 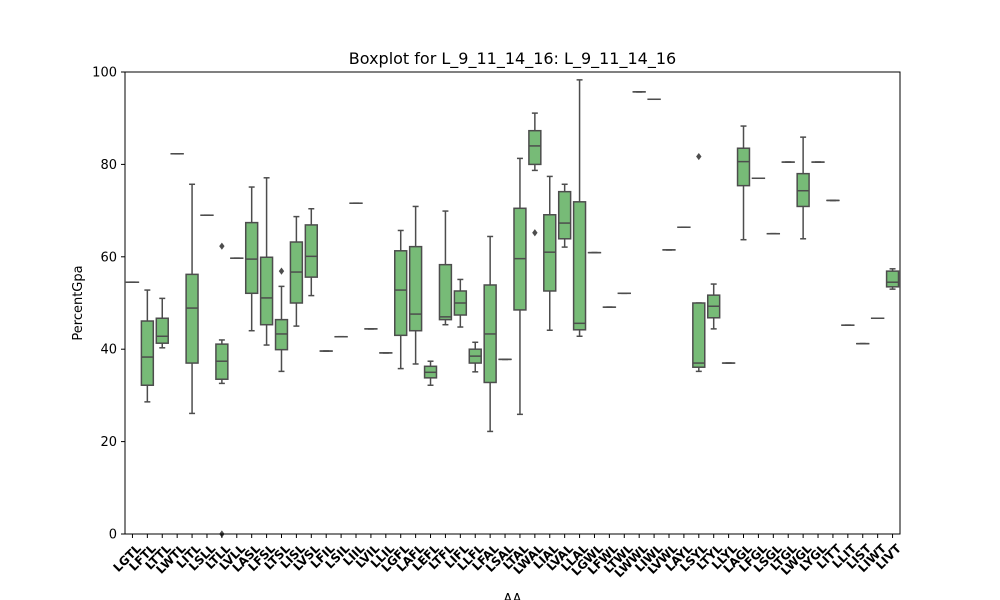 I want to click on y-axis: 0 20 40 60 80 100, so click(x=108, y=304).